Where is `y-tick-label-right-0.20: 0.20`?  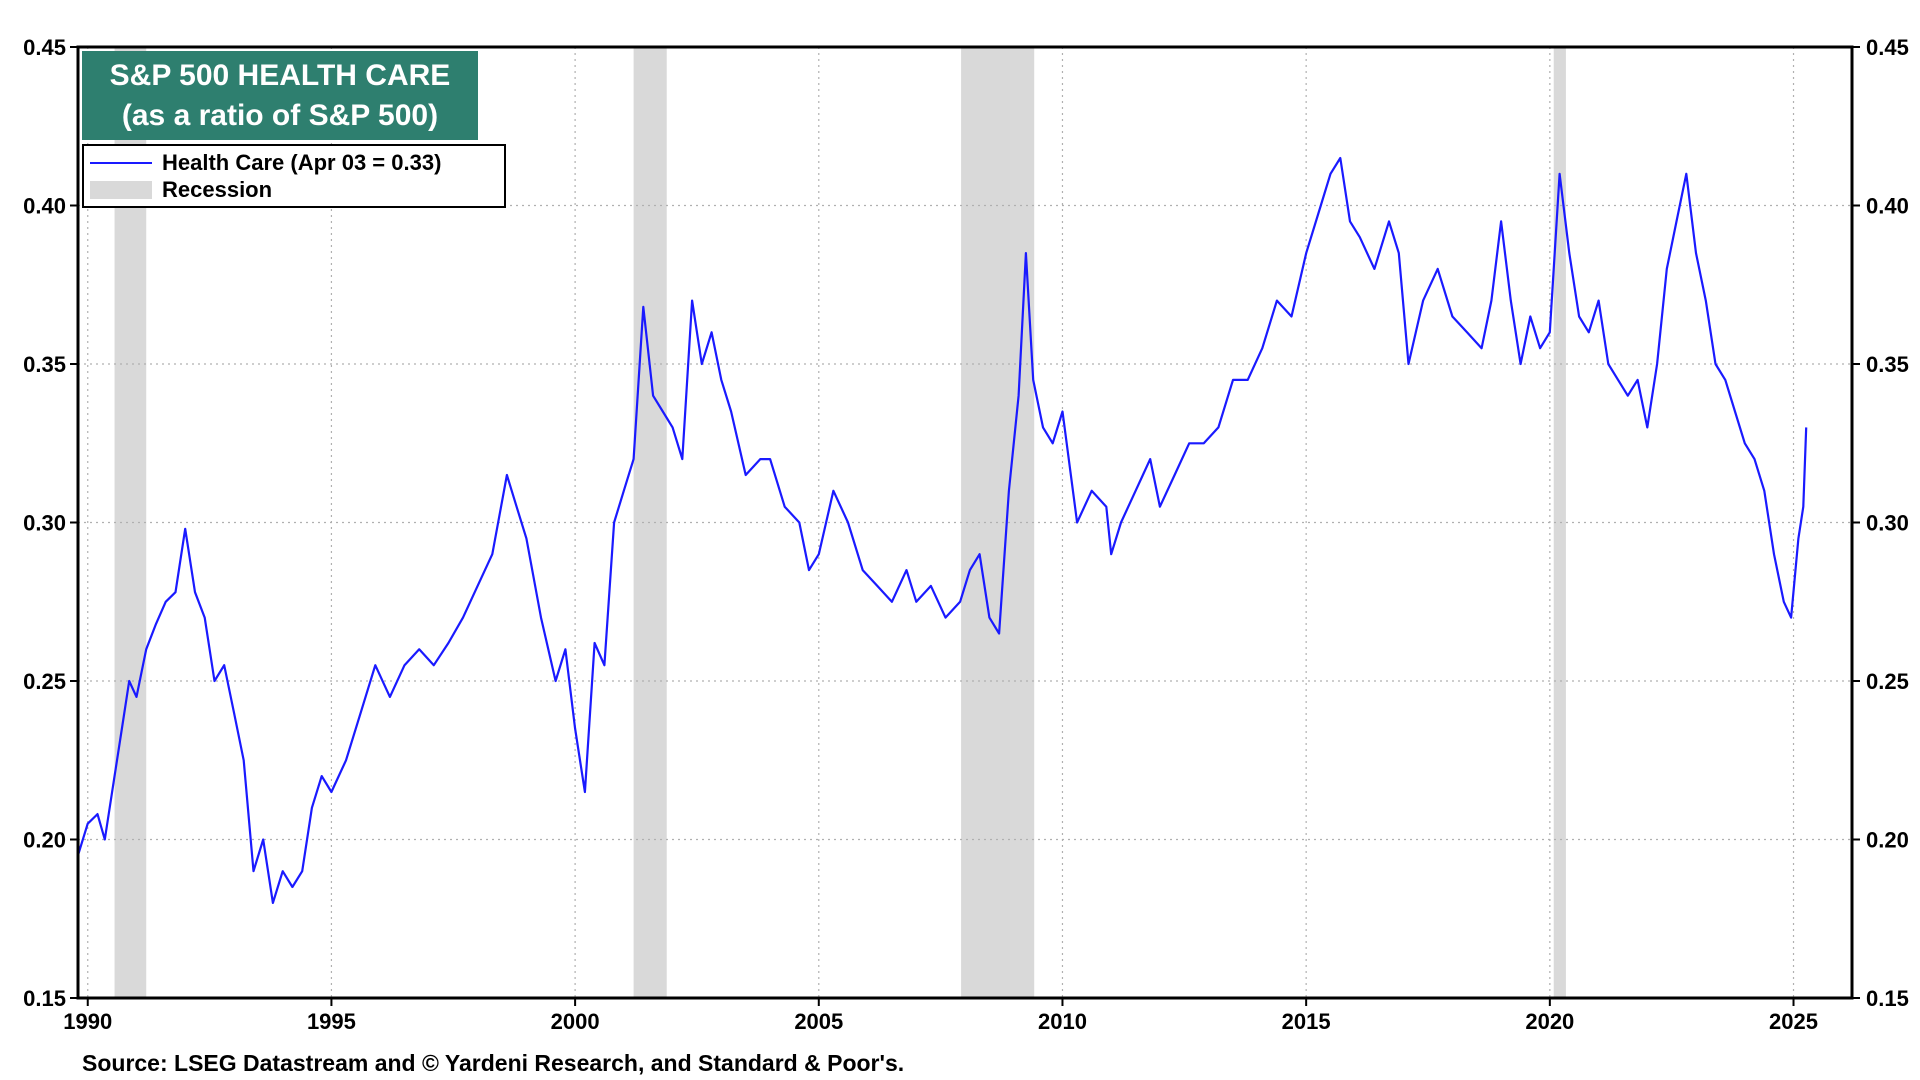
y-tick-label-right-0.20: 0.20 is located at coordinates (1887, 840).